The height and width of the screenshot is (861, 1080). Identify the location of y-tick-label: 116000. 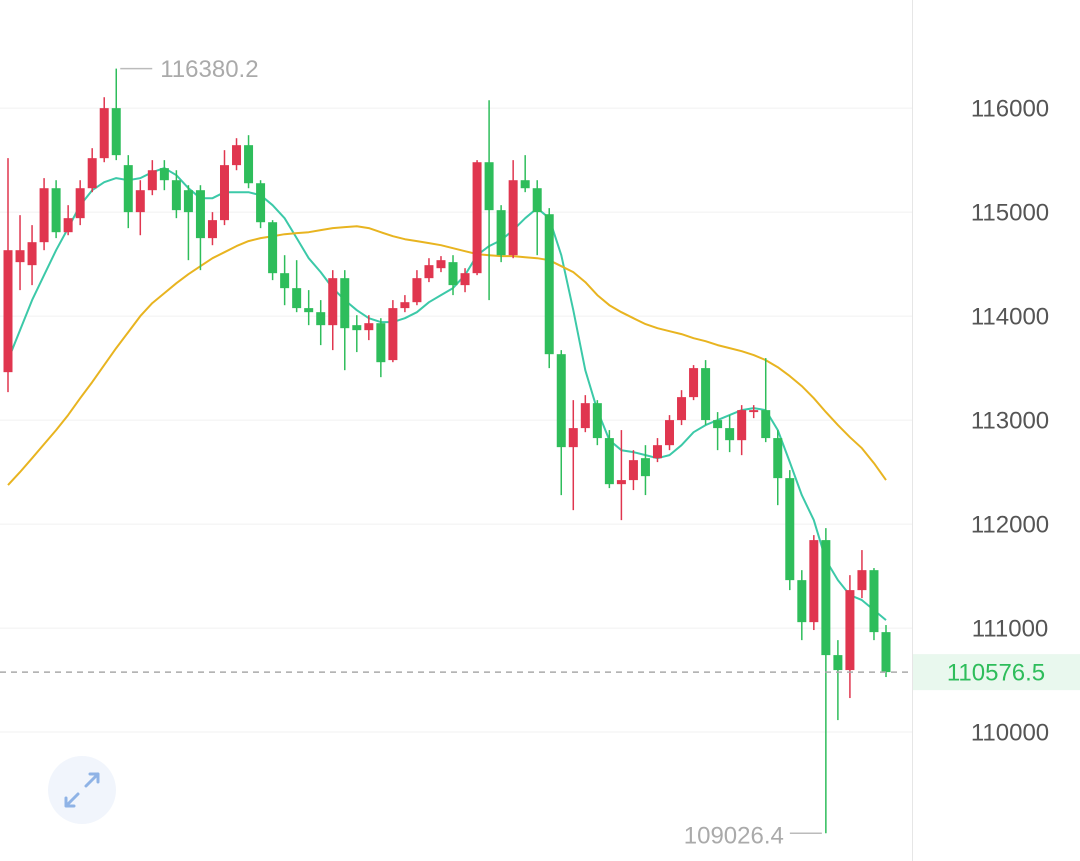
(1010, 108).